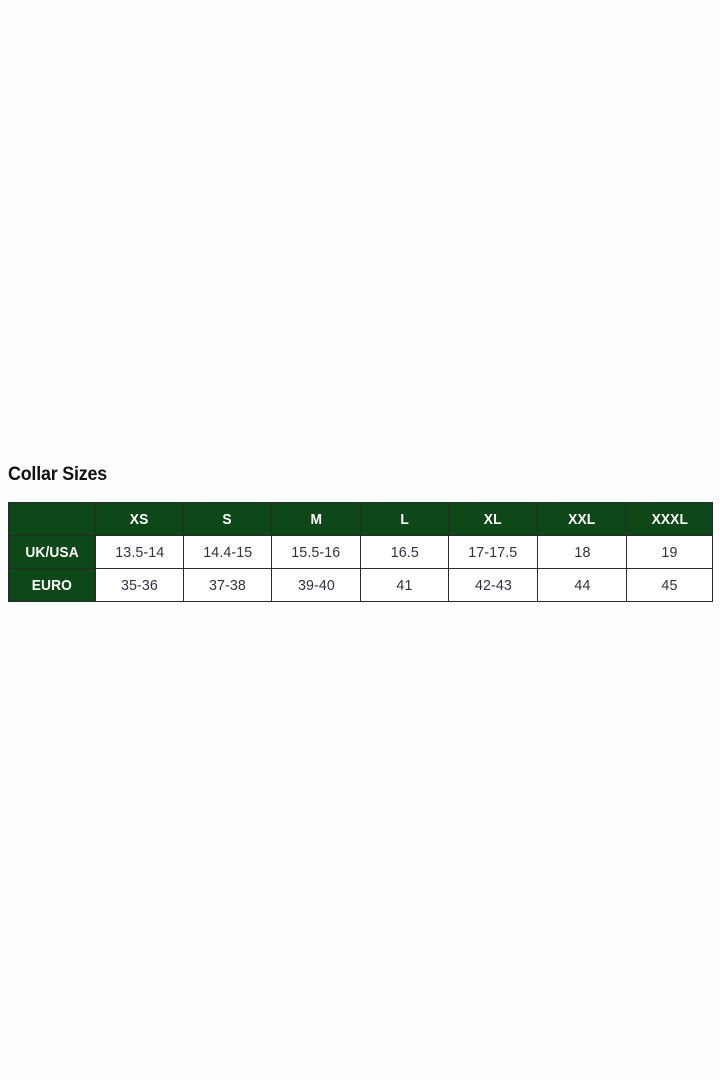 This screenshot has width=720, height=1080. I want to click on cell-euro-l-value: 41, so click(404, 585).